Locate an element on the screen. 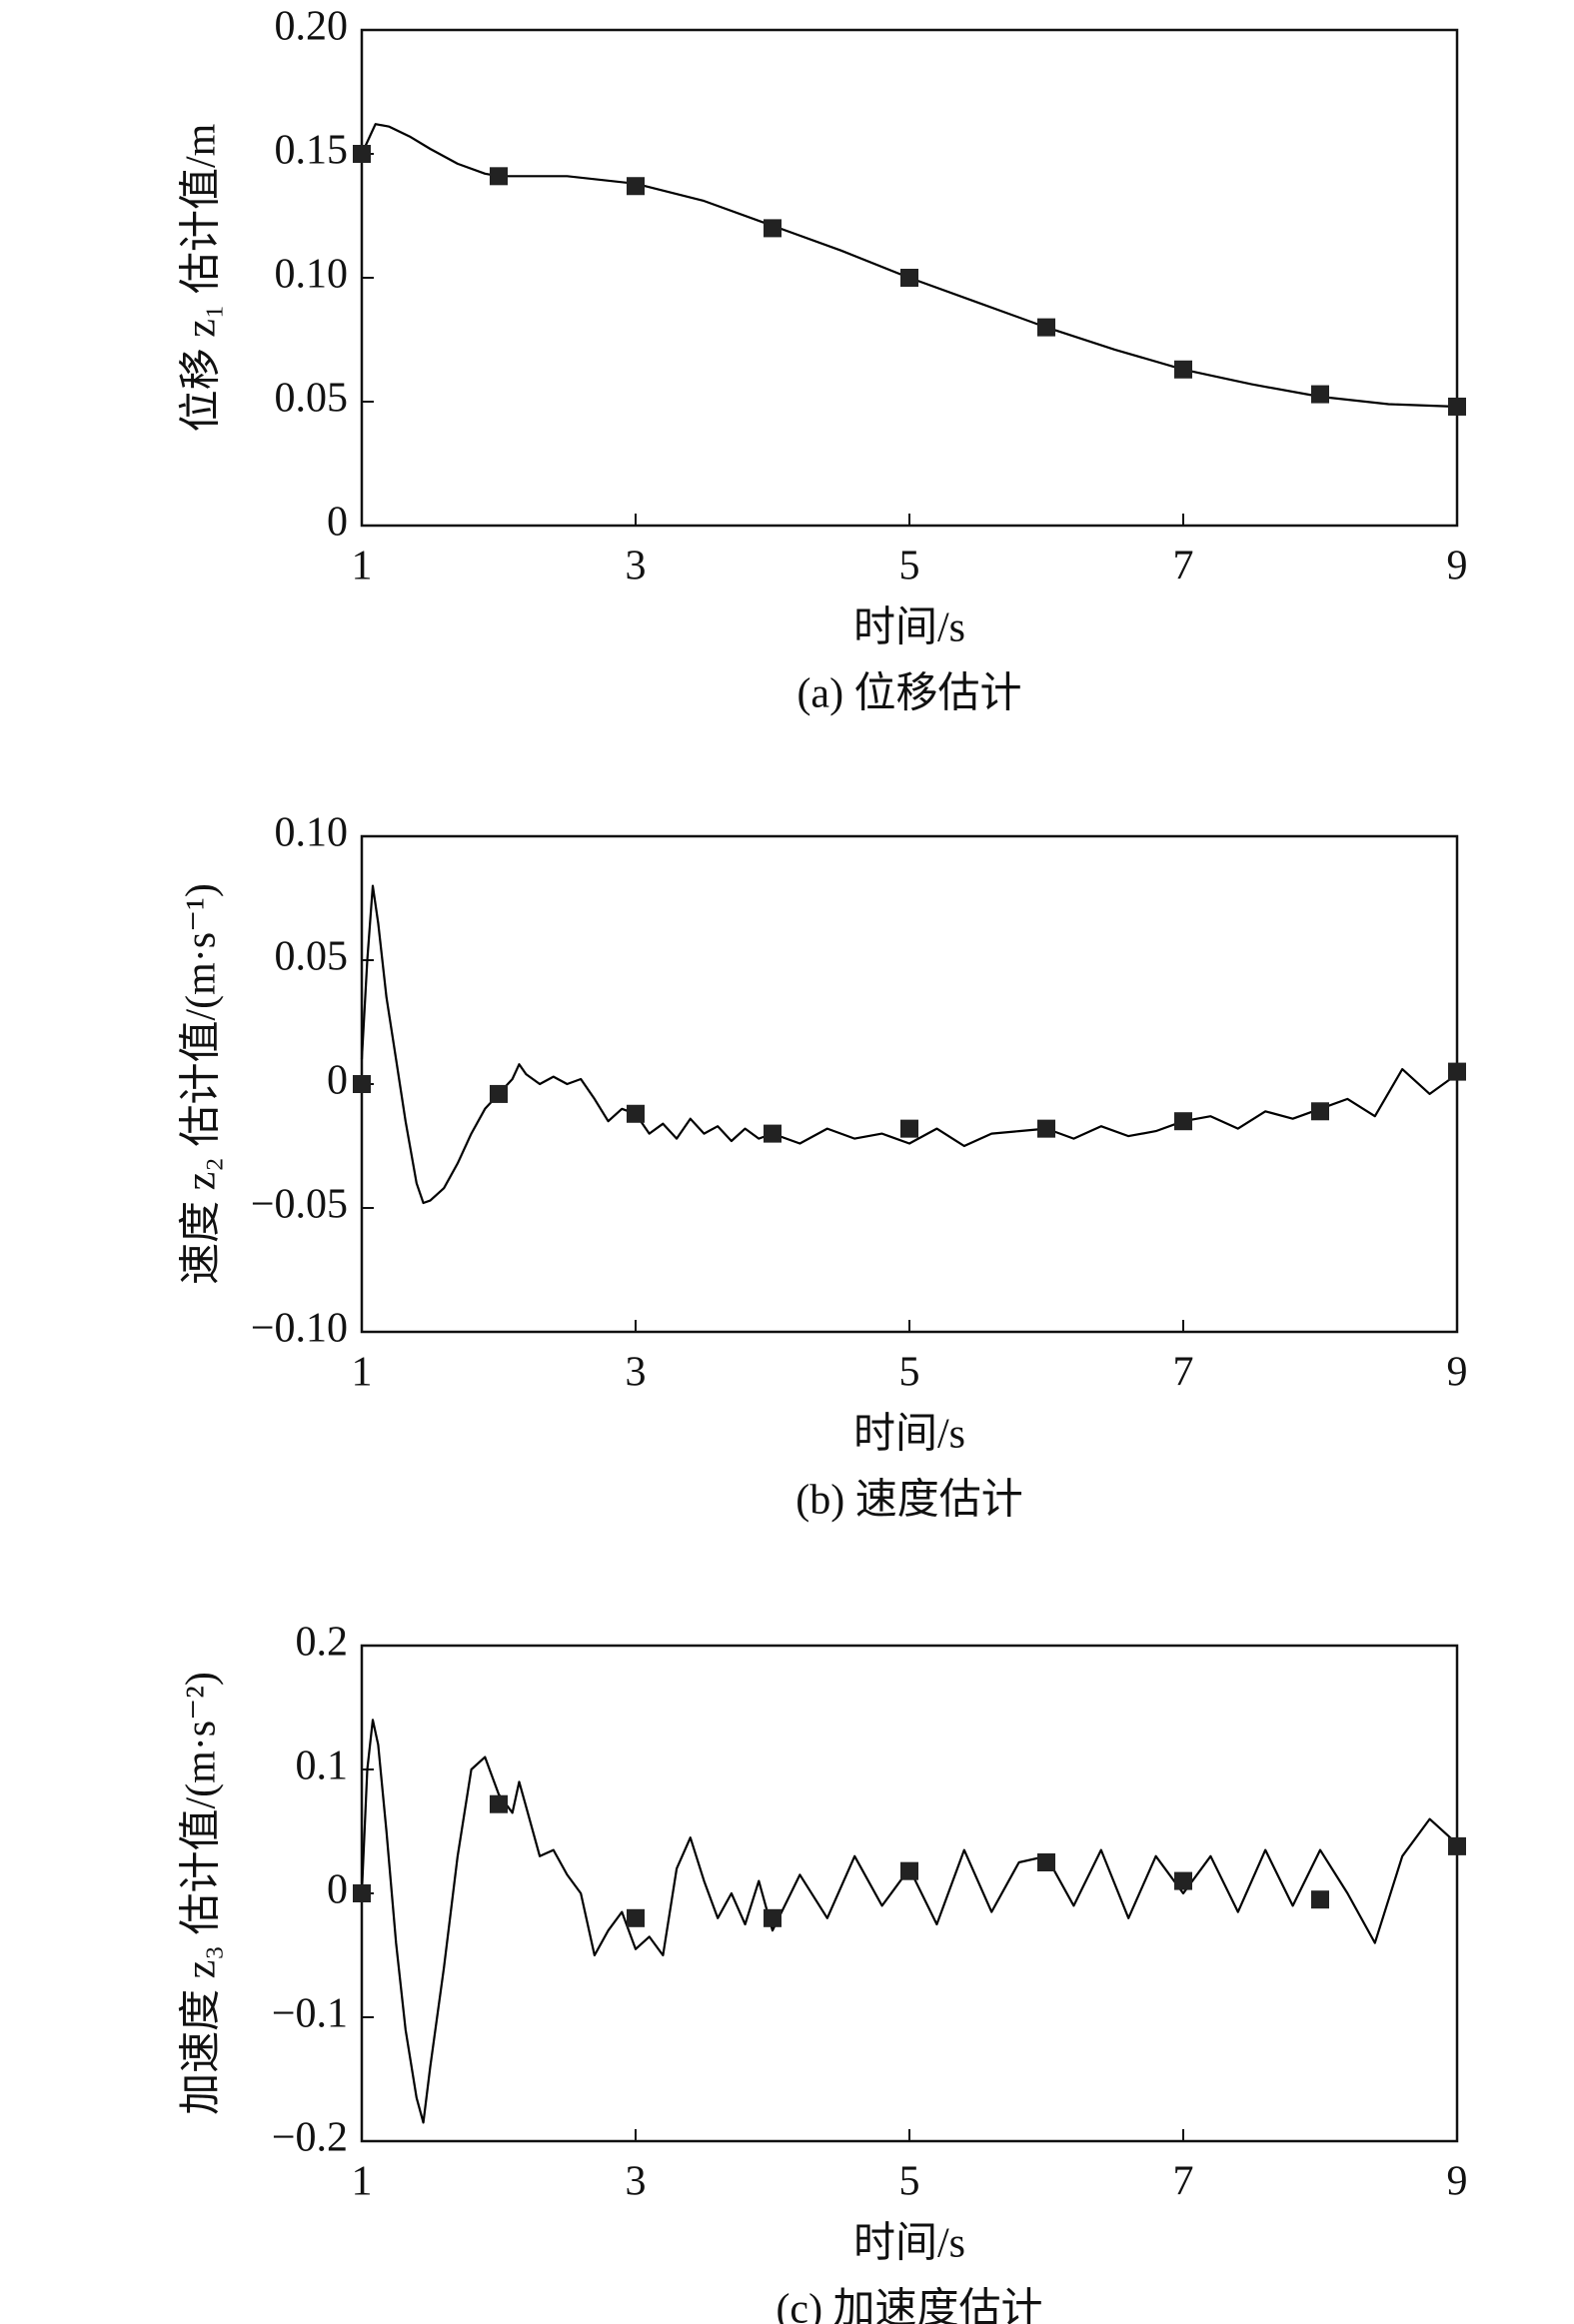 This screenshot has height=2324, width=1574. y-tick-label: −0.2 is located at coordinates (310, 2138).